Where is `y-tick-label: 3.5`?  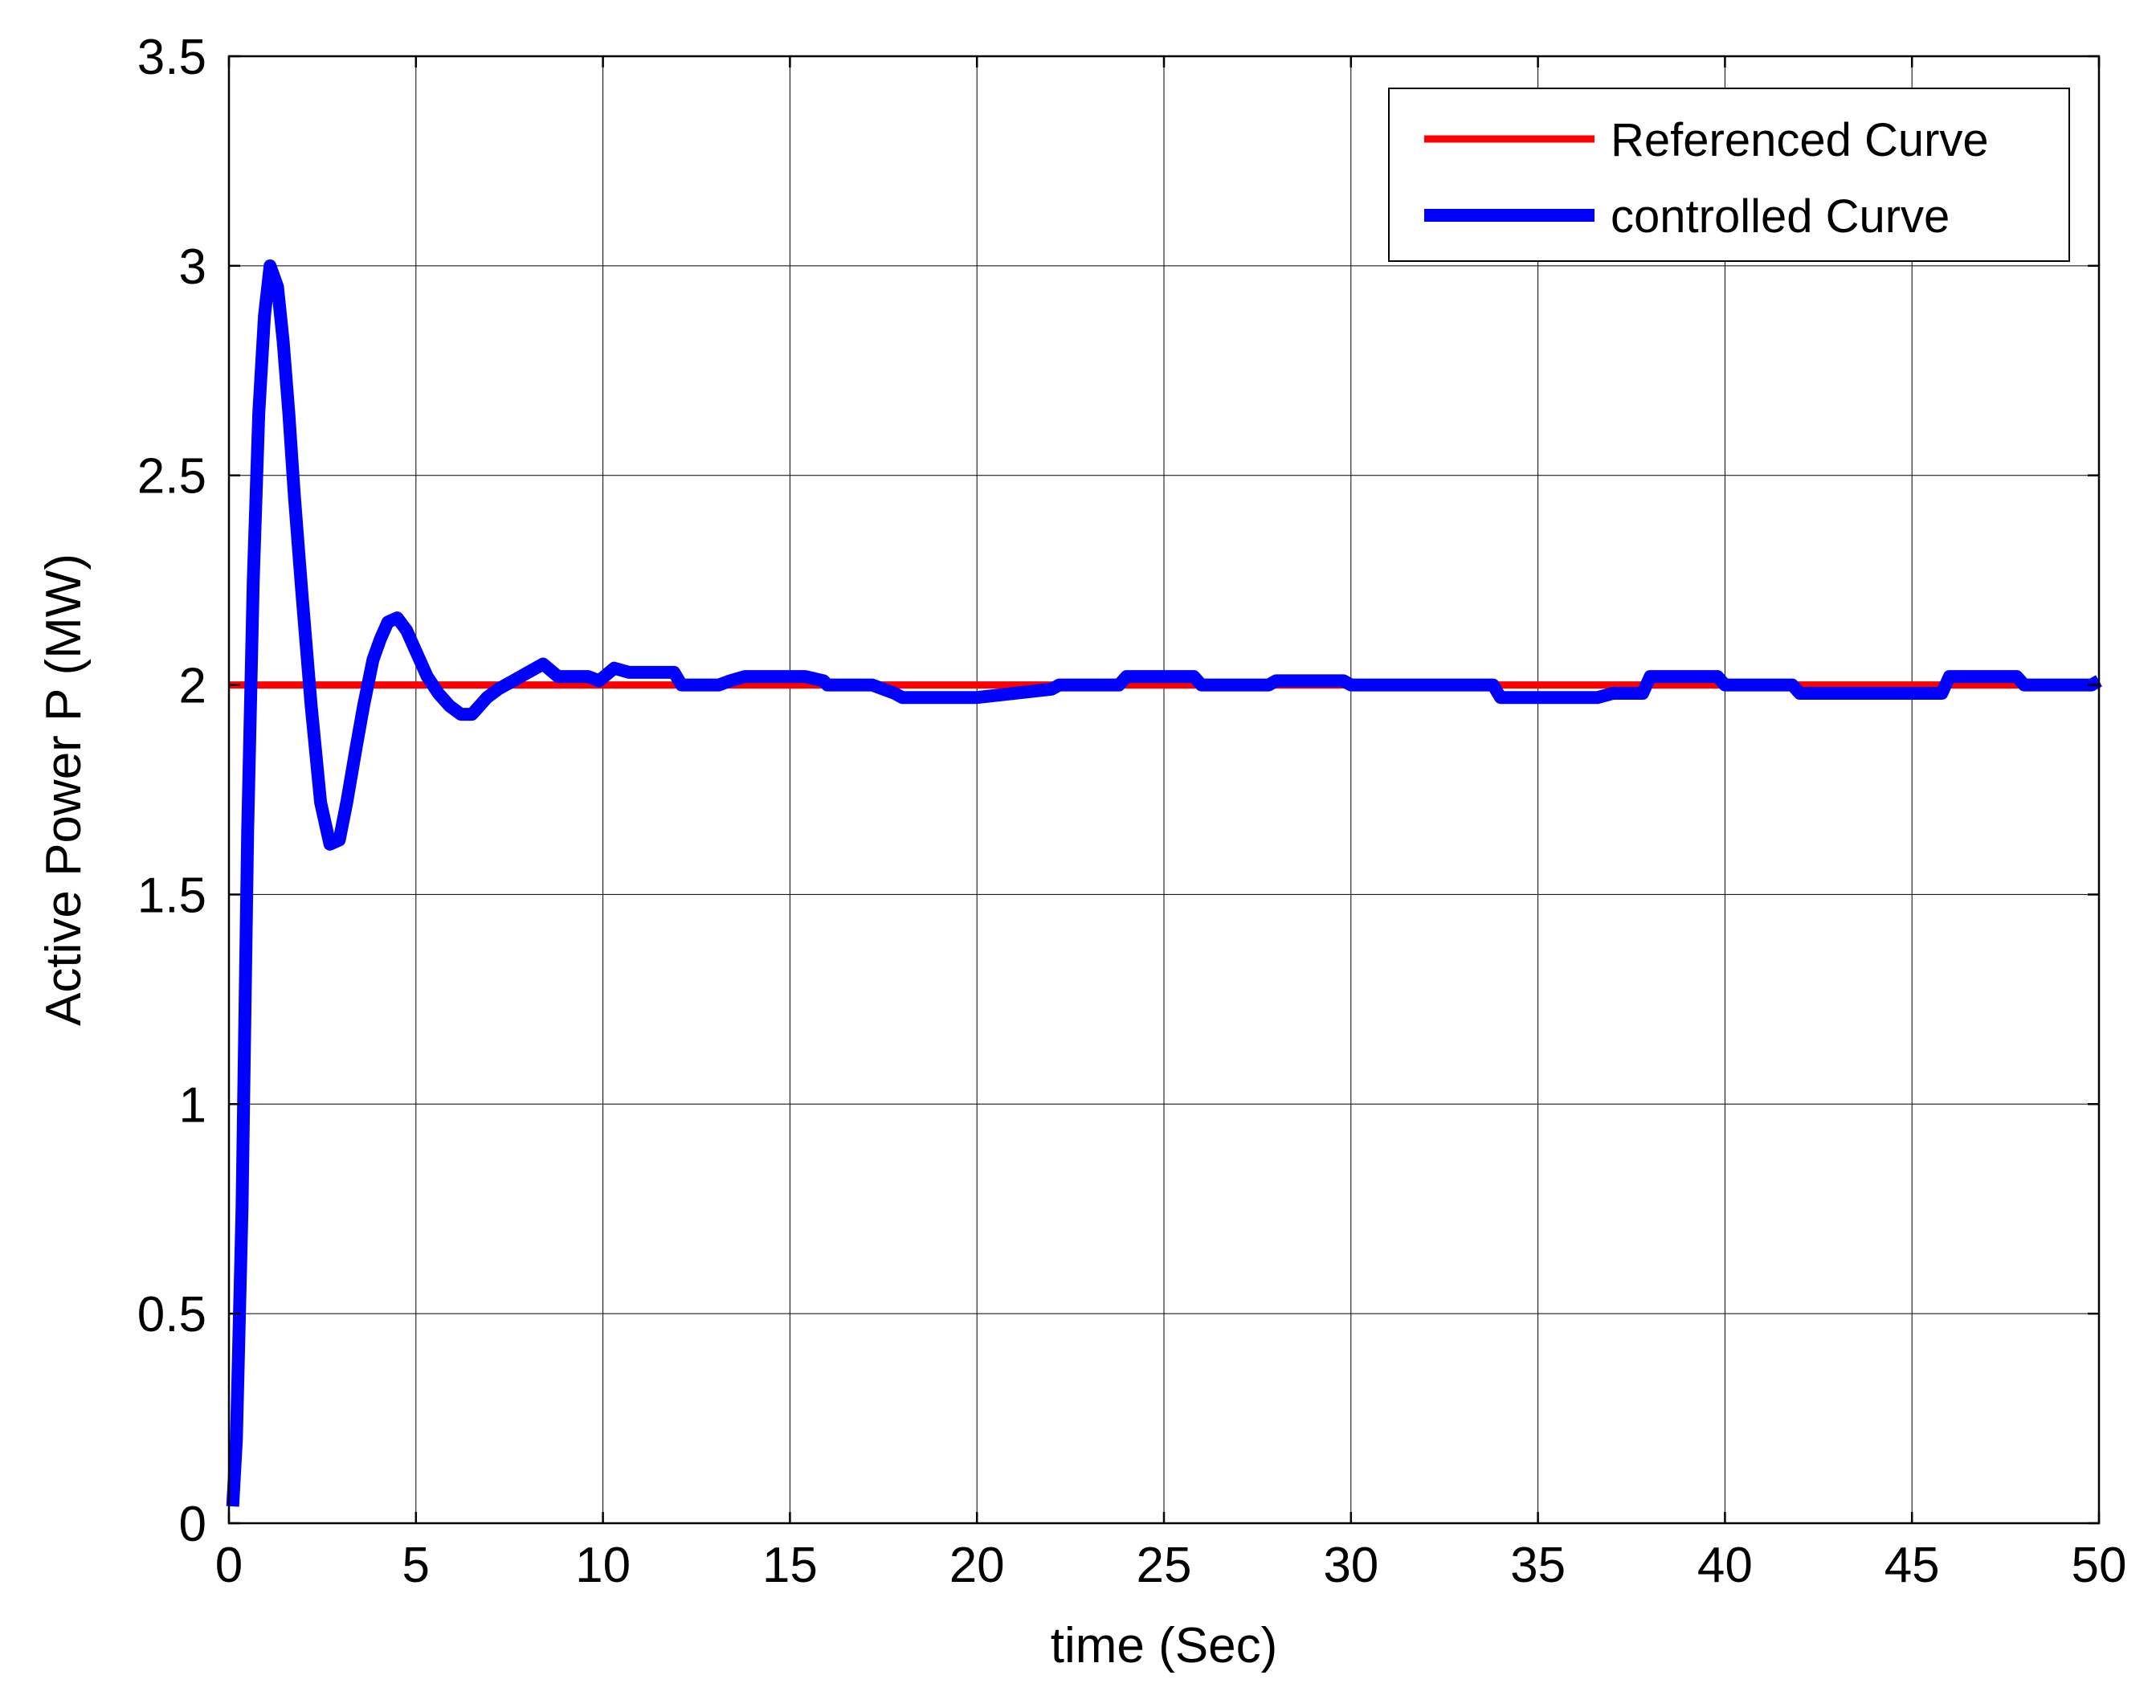 y-tick-label: 3.5 is located at coordinates (171, 57).